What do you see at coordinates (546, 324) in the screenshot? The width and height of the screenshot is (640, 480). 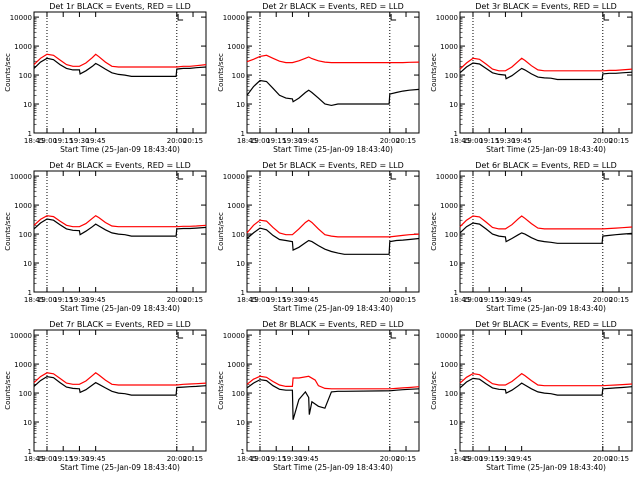 I see `chart-title: Det 9r BLACK = Events, RED = LLD` at bounding box center [546, 324].